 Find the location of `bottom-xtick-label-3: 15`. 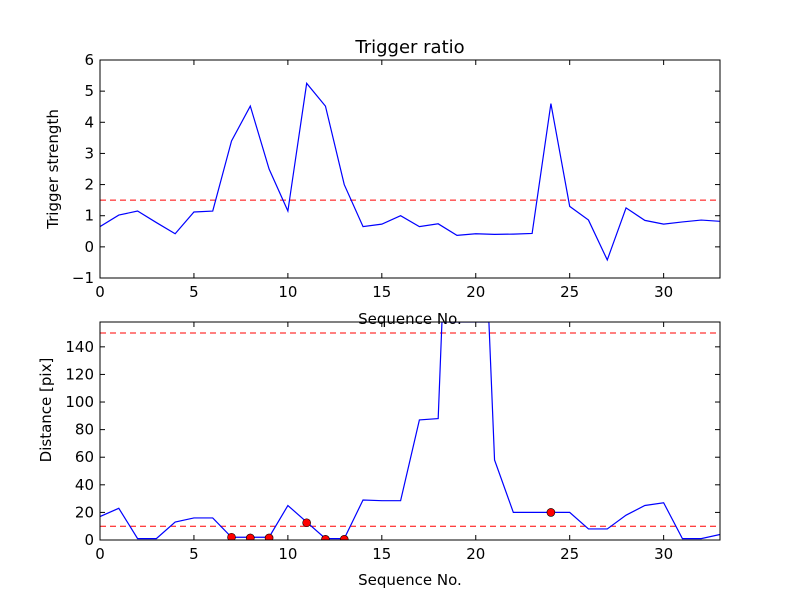

bottom-xtick-label-3: 15 is located at coordinates (381, 554).